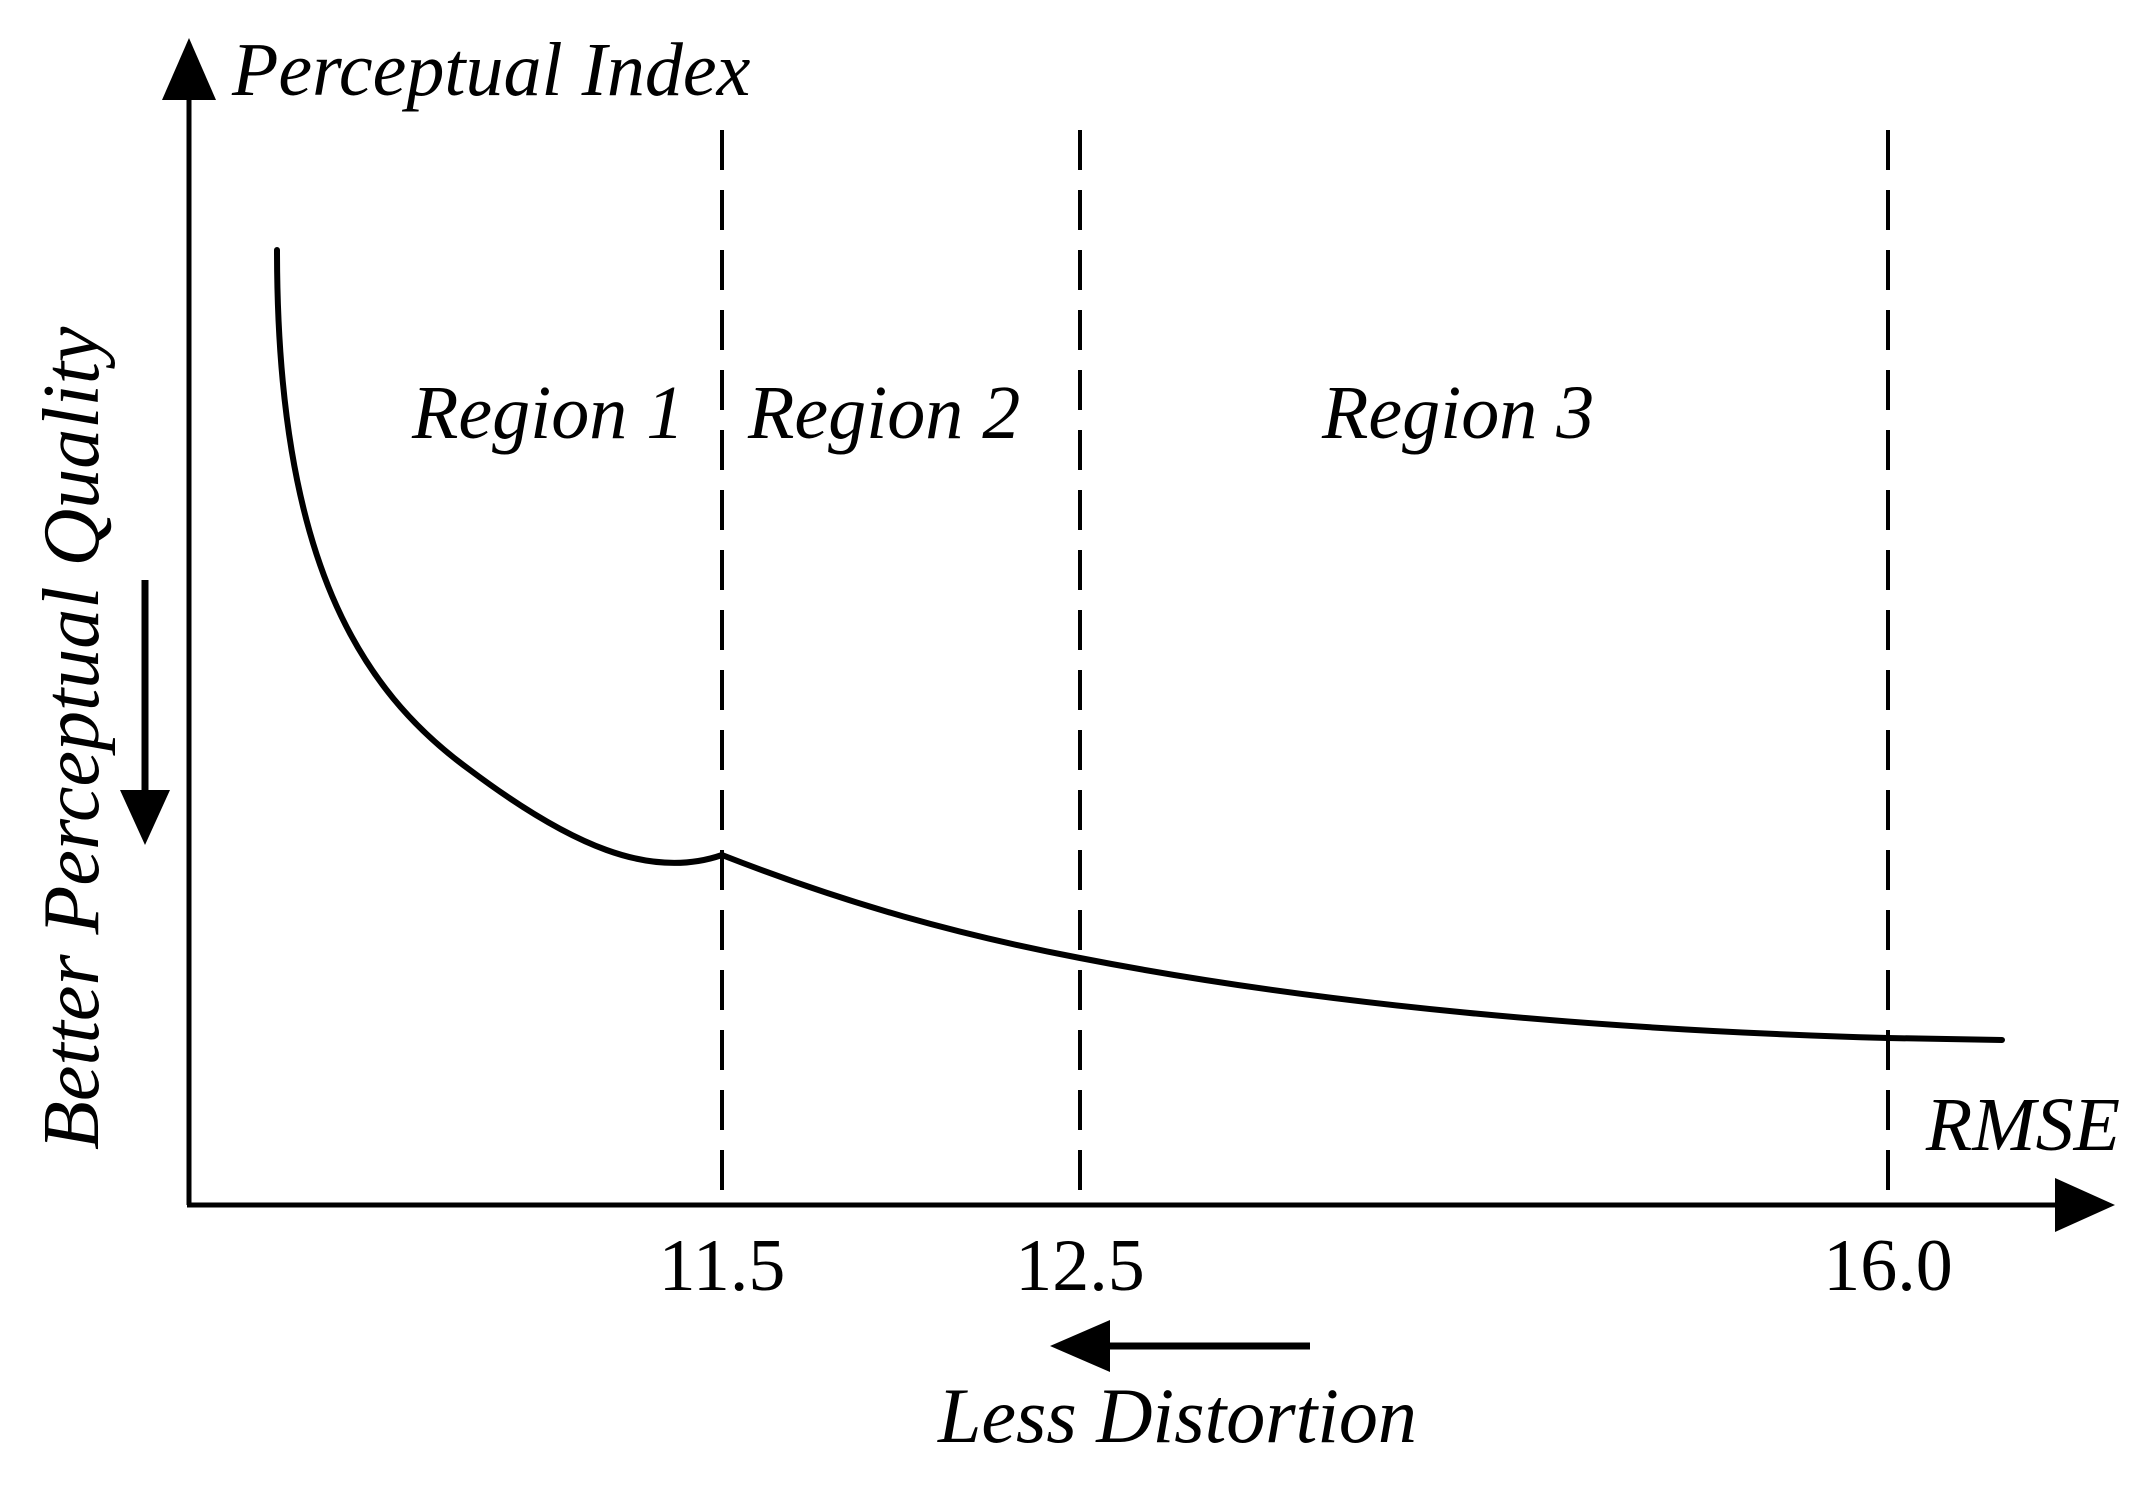 Image resolution: width=2150 pixels, height=1488 pixels. What do you see at coordinates (1177, 1415) in the screenshot?
I see `bottom-annotation-text: Less Distortion` at bounding box center [1177, 1415].